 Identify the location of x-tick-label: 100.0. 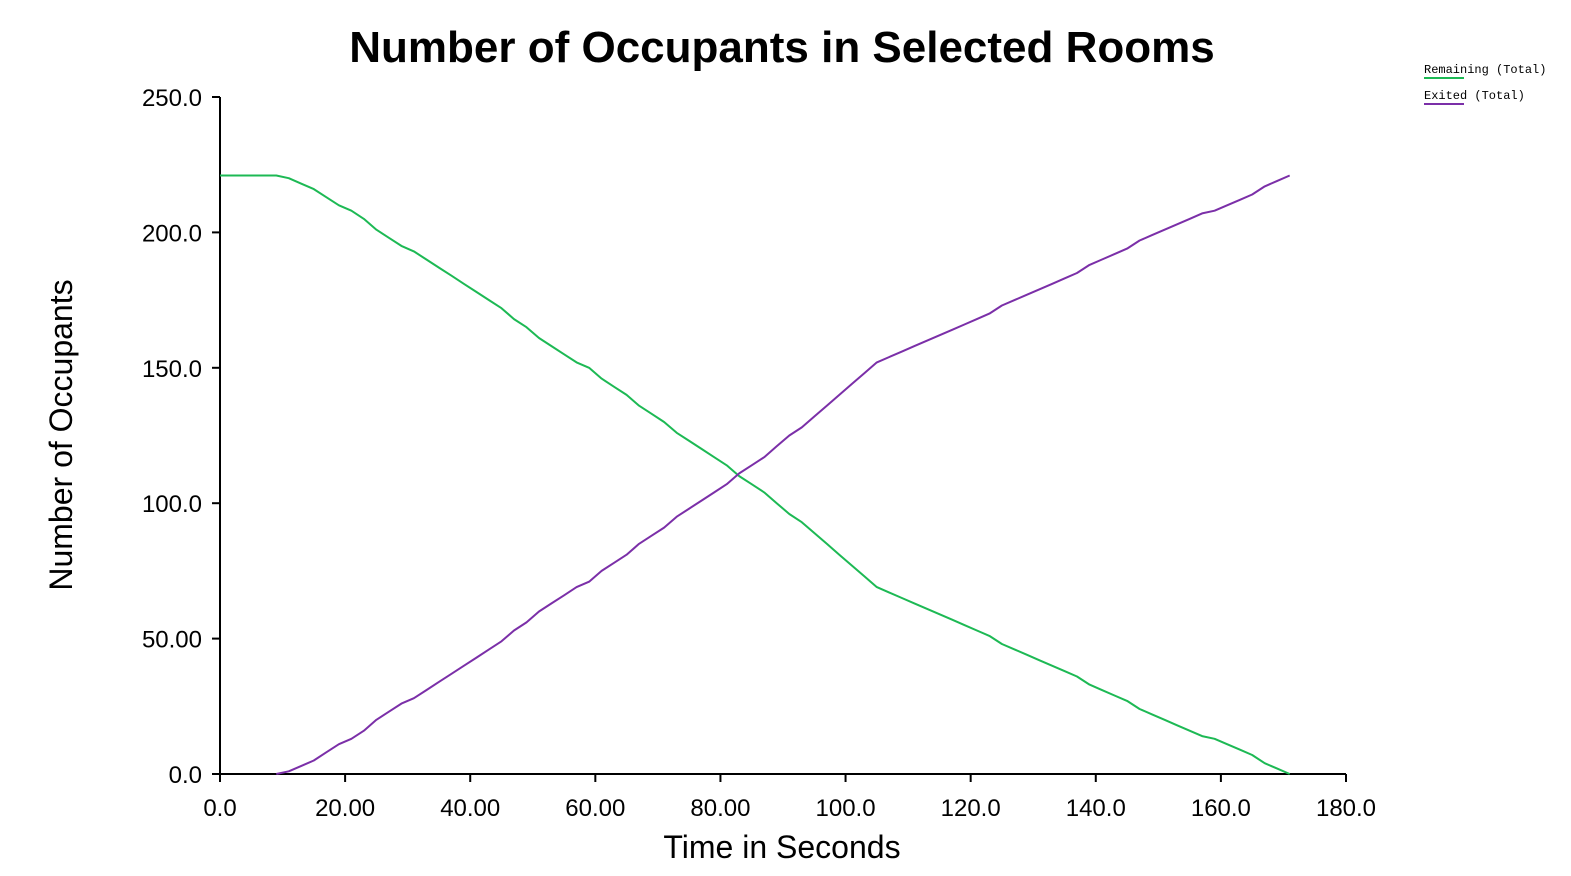
(846, 808).